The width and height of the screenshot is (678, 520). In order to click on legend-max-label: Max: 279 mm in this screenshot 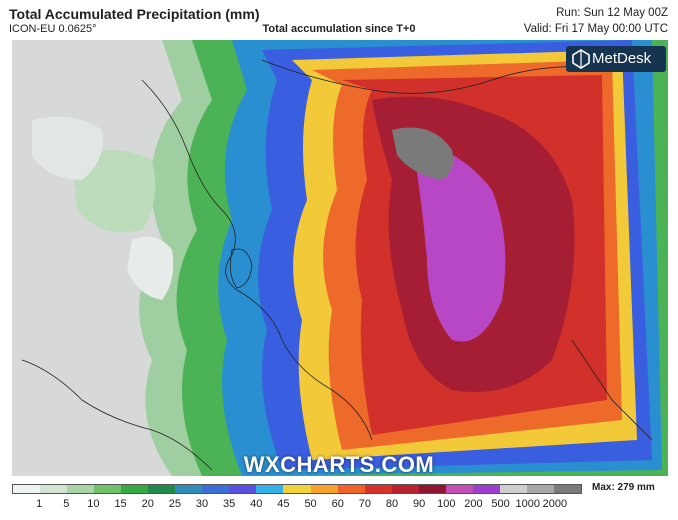, I will do `click(623, 487)`.